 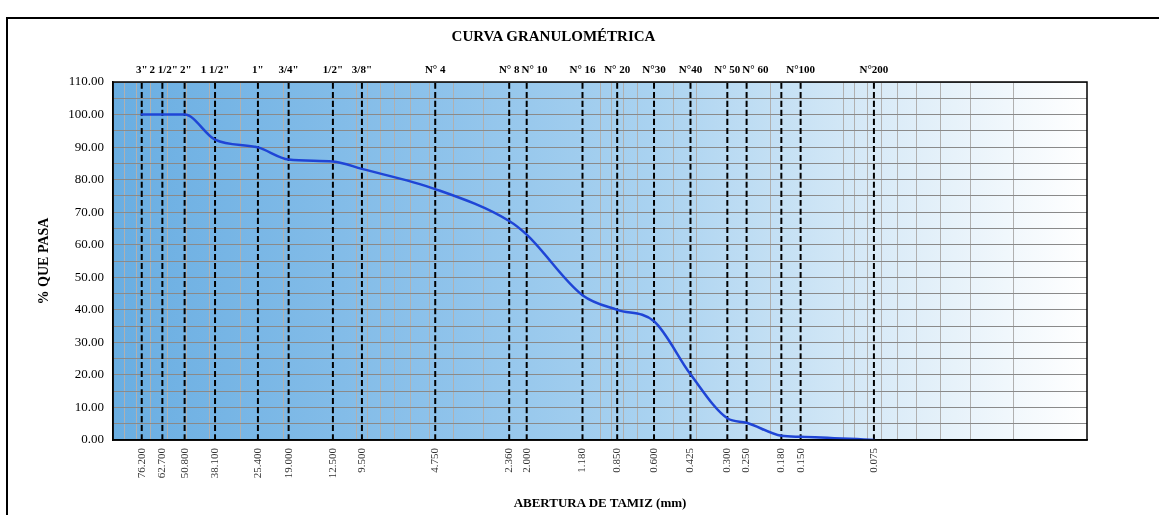 I want to click on annotation: 1", so click(x=258, y=69).